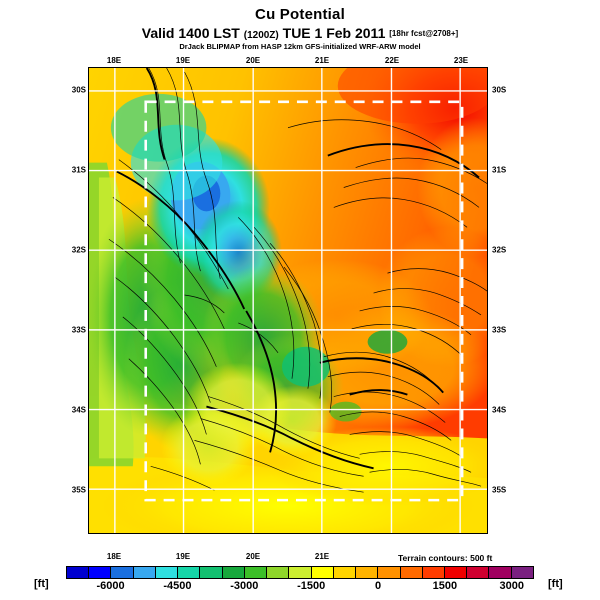 This screenshot has height=600, width=600. Describe the element at coordinates (78, 170) in the screenshot. I see `lat-label-left: 31S` at that location.